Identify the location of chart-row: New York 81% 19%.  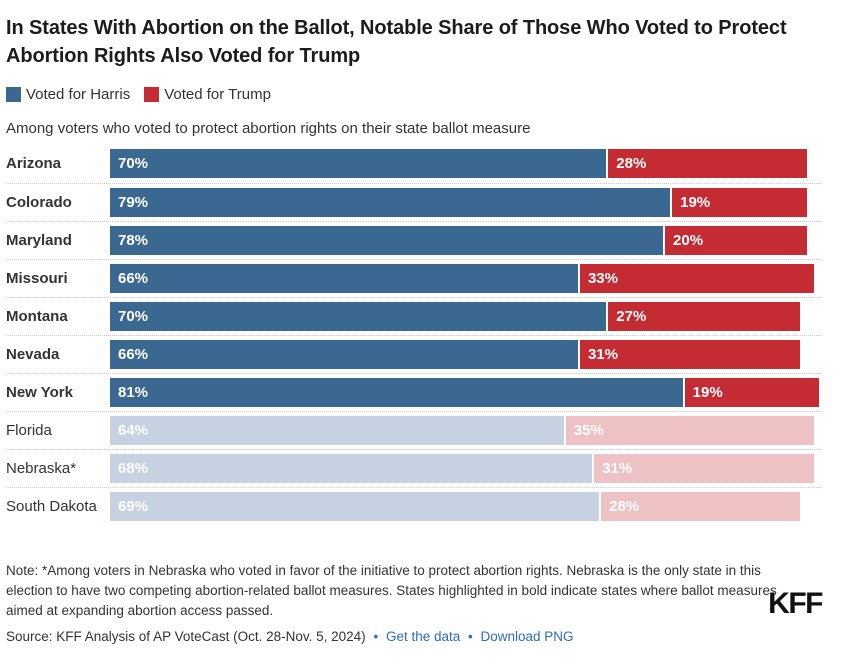
(413, 391).